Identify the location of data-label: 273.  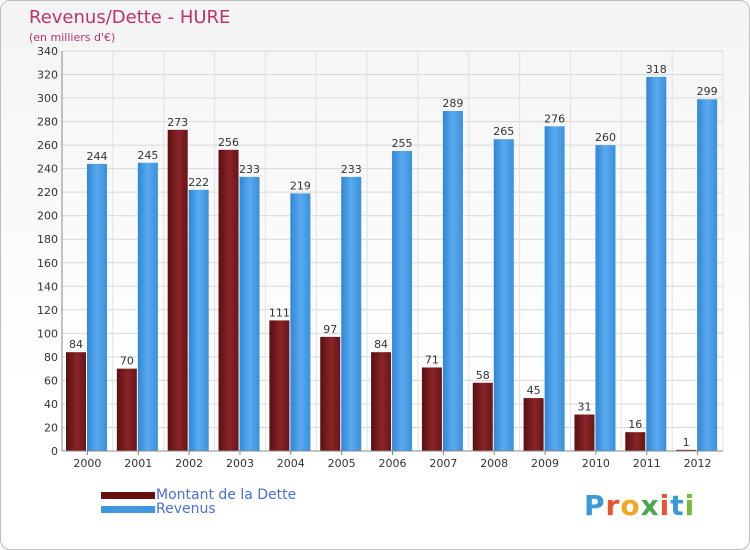
(177, 122).